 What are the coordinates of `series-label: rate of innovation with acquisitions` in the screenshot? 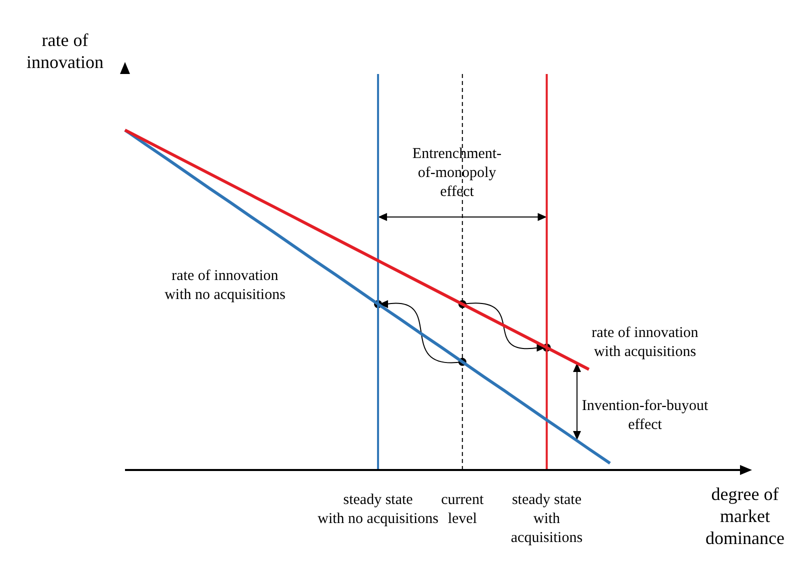 It's located at (645, 342).